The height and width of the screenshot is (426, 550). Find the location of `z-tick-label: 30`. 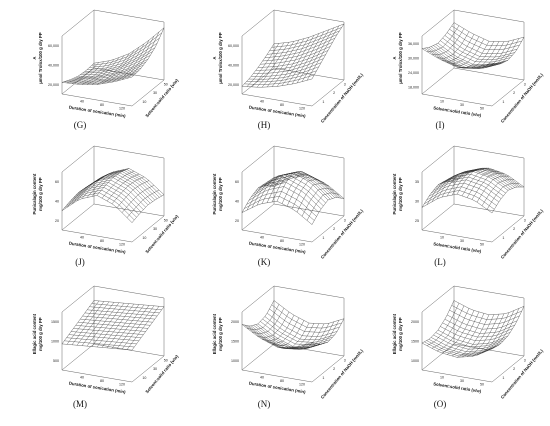

z-tick-label: 30 is located at coordinates (417, 202).